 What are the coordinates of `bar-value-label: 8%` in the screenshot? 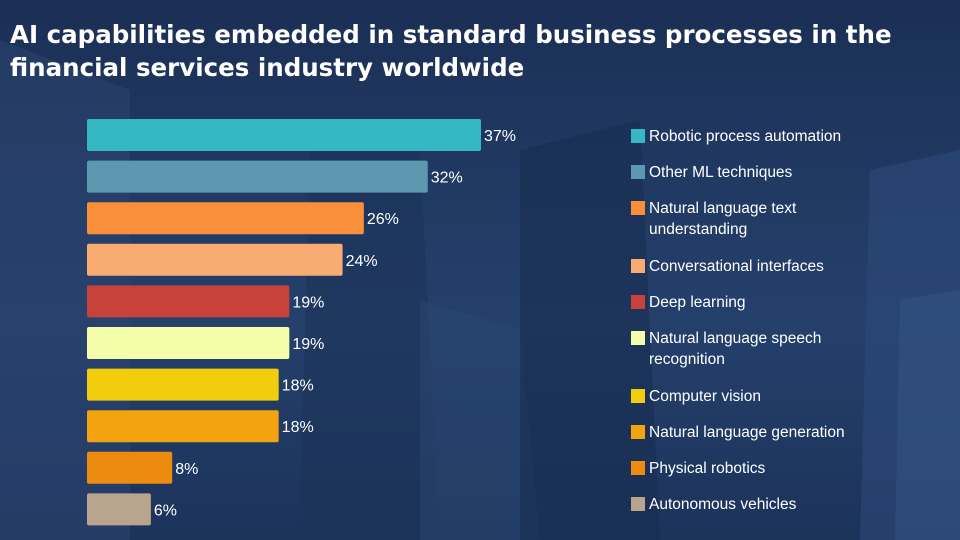 It's located at (186, 469).